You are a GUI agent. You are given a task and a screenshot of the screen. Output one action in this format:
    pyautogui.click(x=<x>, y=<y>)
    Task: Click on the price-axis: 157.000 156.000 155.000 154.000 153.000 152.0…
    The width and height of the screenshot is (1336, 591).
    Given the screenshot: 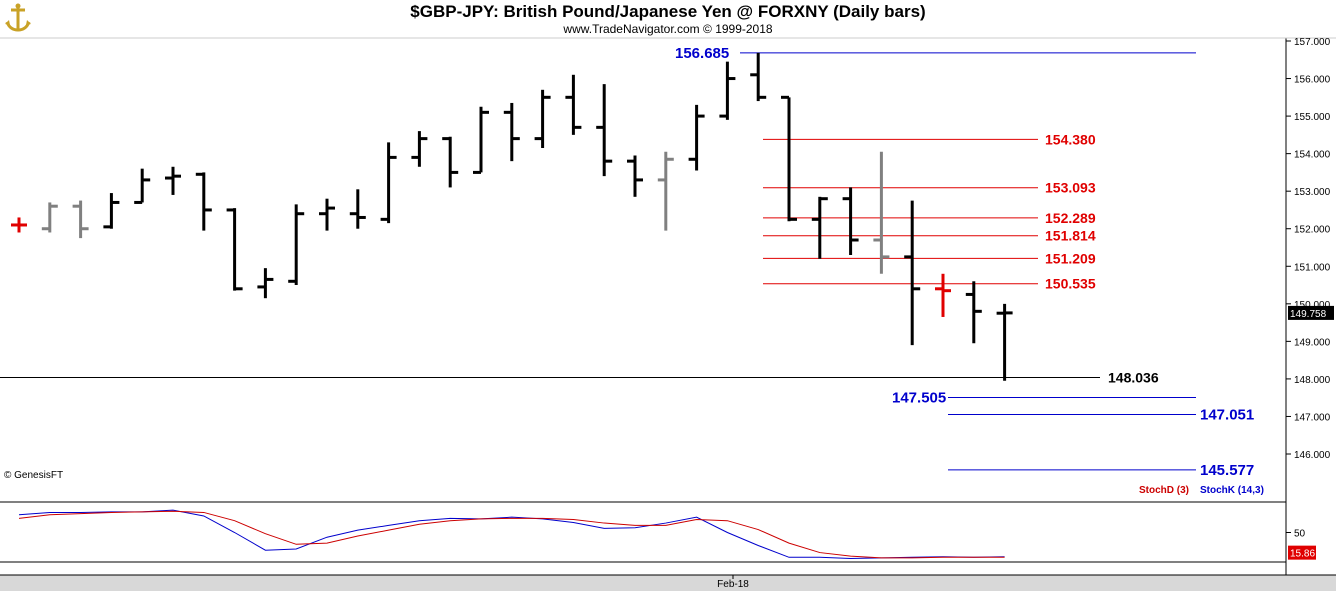 What is the action you would take?
    pyautogui.click(x=1310, y=249)
    